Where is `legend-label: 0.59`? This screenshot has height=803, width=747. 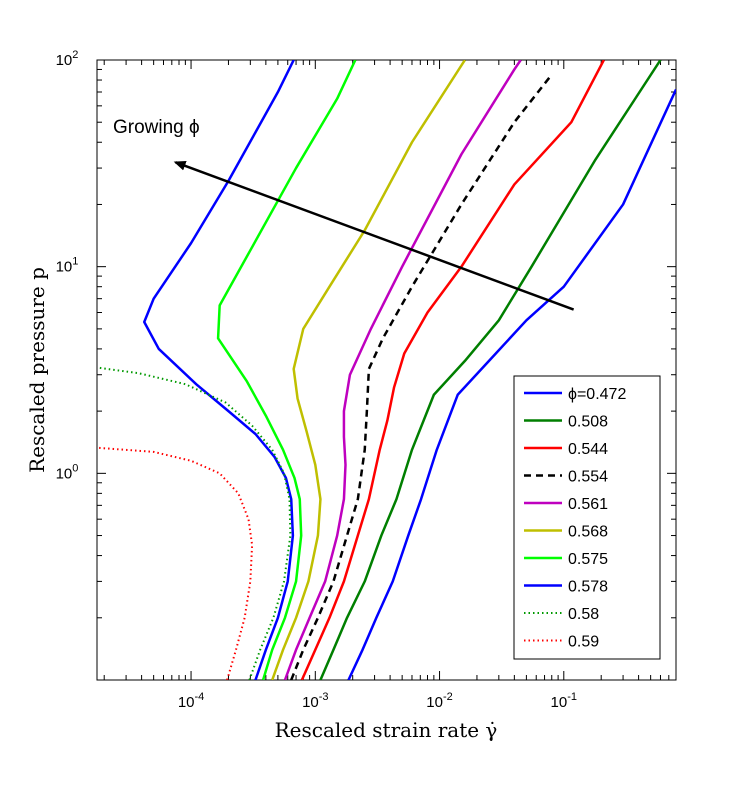 legend-label: 0.59 is located at coordinates (583, 642).